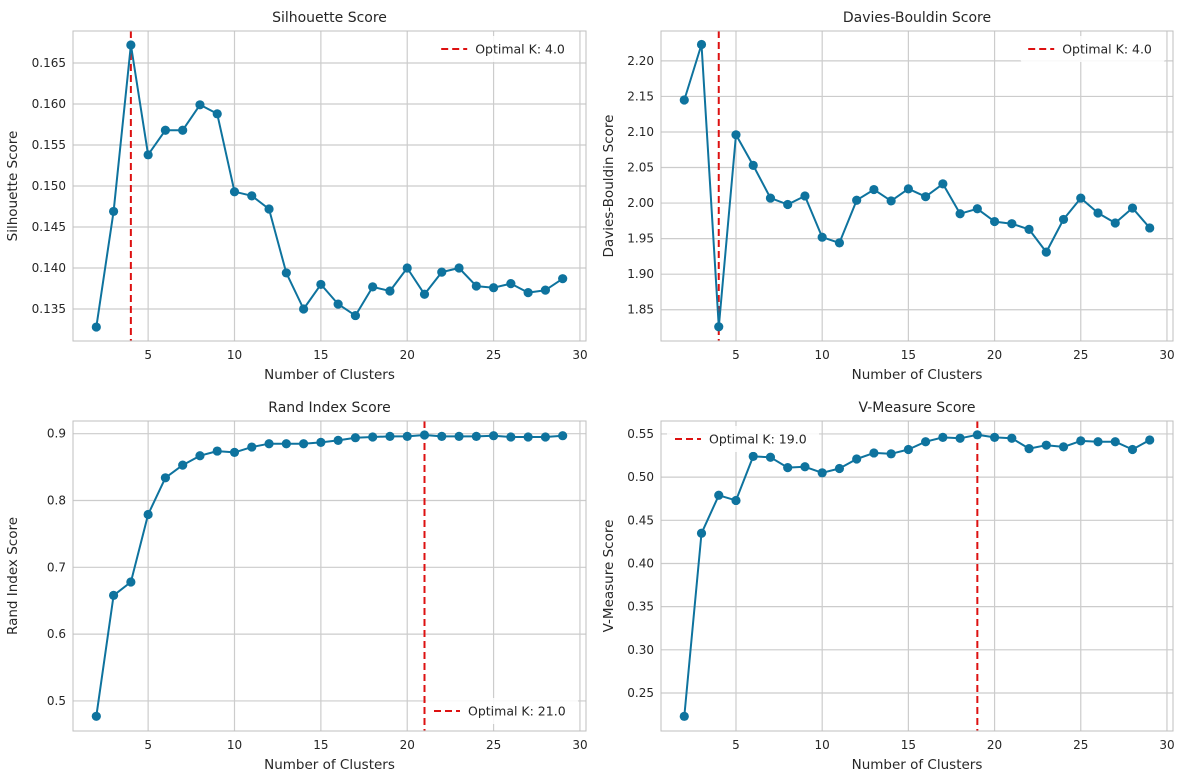  Describe the element at coordinates (56, 434) in the screenshot. I see `y-tick-label: 0.9` at that location.